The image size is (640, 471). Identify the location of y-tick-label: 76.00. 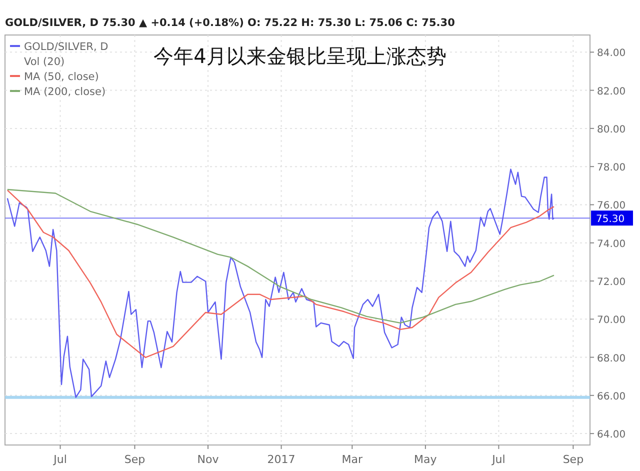
(611, 206).